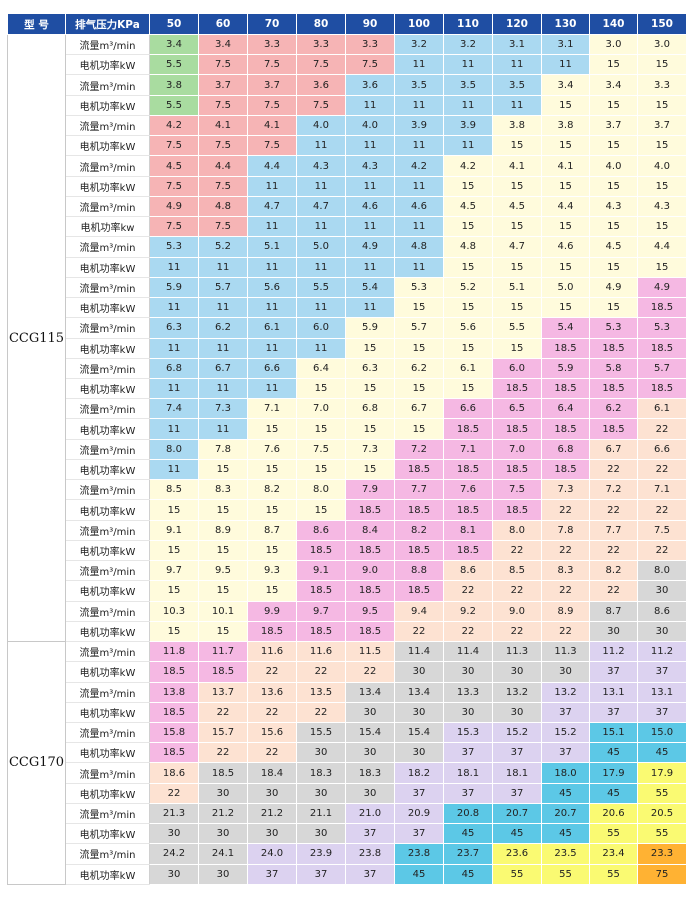  What do you see at coordinates (347, 874) in the screenshot?
I see `table-row: 电机功率kW 30 30 37 37 37 45 45 55 55 55 75` at bounding box center [347, 874].